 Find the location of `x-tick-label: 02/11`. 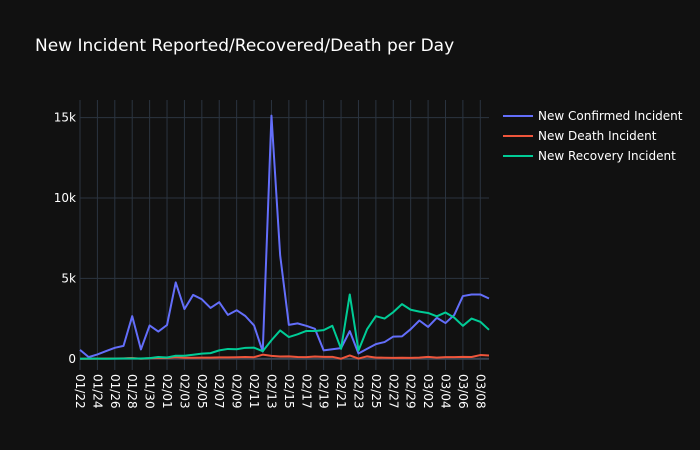

x-tick-label: 02/11 is located at coordinates (254, 391).